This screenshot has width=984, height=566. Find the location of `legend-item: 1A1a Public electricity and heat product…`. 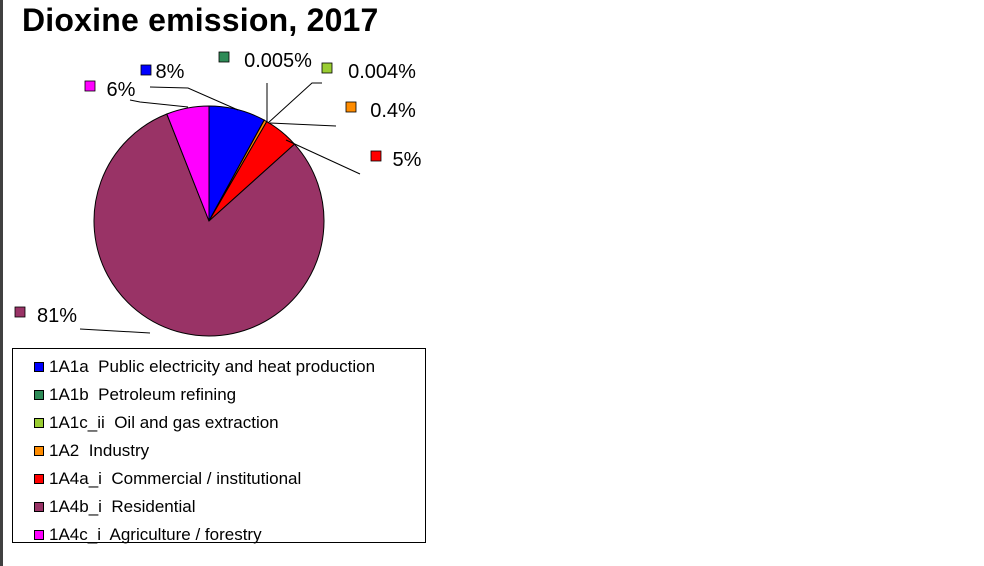

legend-item: 1A1a Public electricity and heat product… is located at coordinates (219, 367).